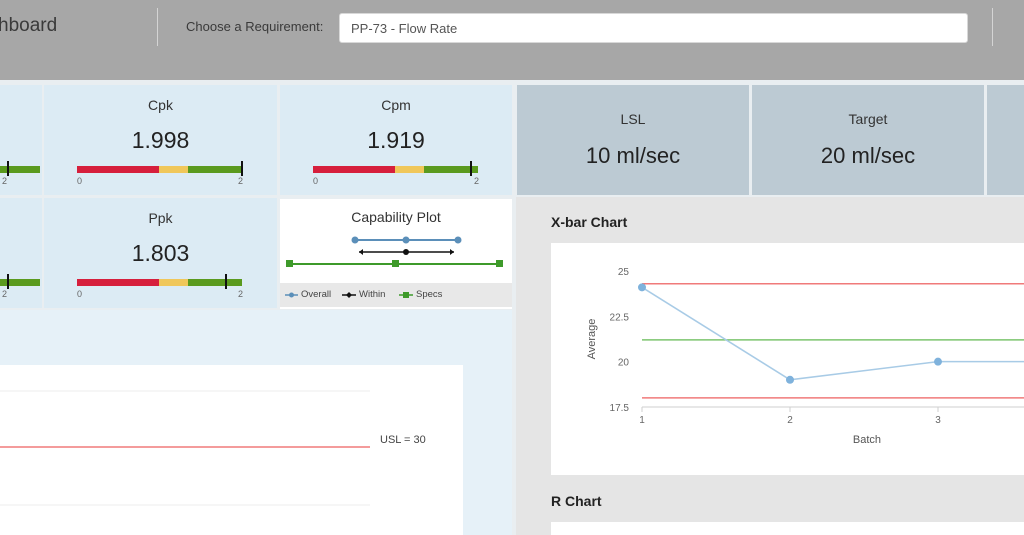 The height and width of the screenshot is (535, 1024). I want to click on metric-tile-cpk: Cpk 1.998 0 2, so click(160, 140).